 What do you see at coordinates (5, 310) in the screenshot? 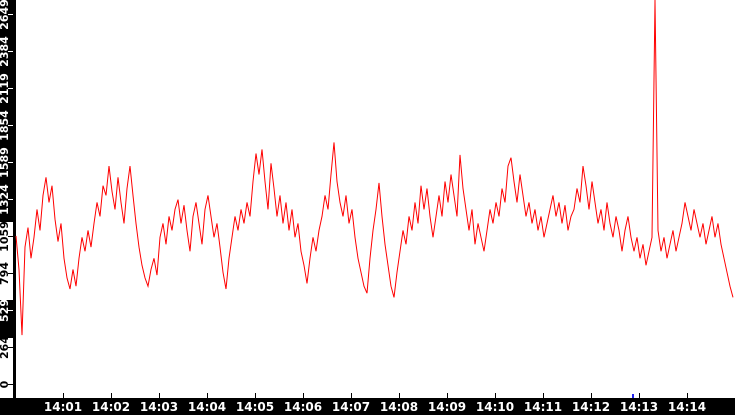
I see `y-tick-label: 529` at bounding box center [5, 310].